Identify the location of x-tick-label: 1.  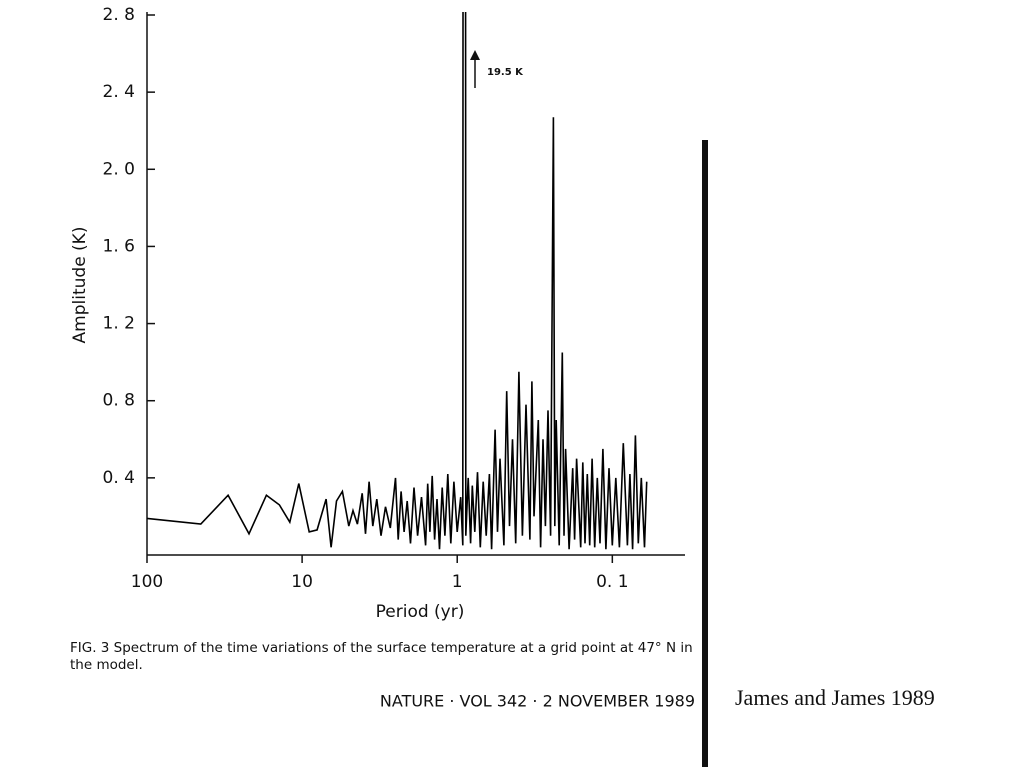
(457, 582).